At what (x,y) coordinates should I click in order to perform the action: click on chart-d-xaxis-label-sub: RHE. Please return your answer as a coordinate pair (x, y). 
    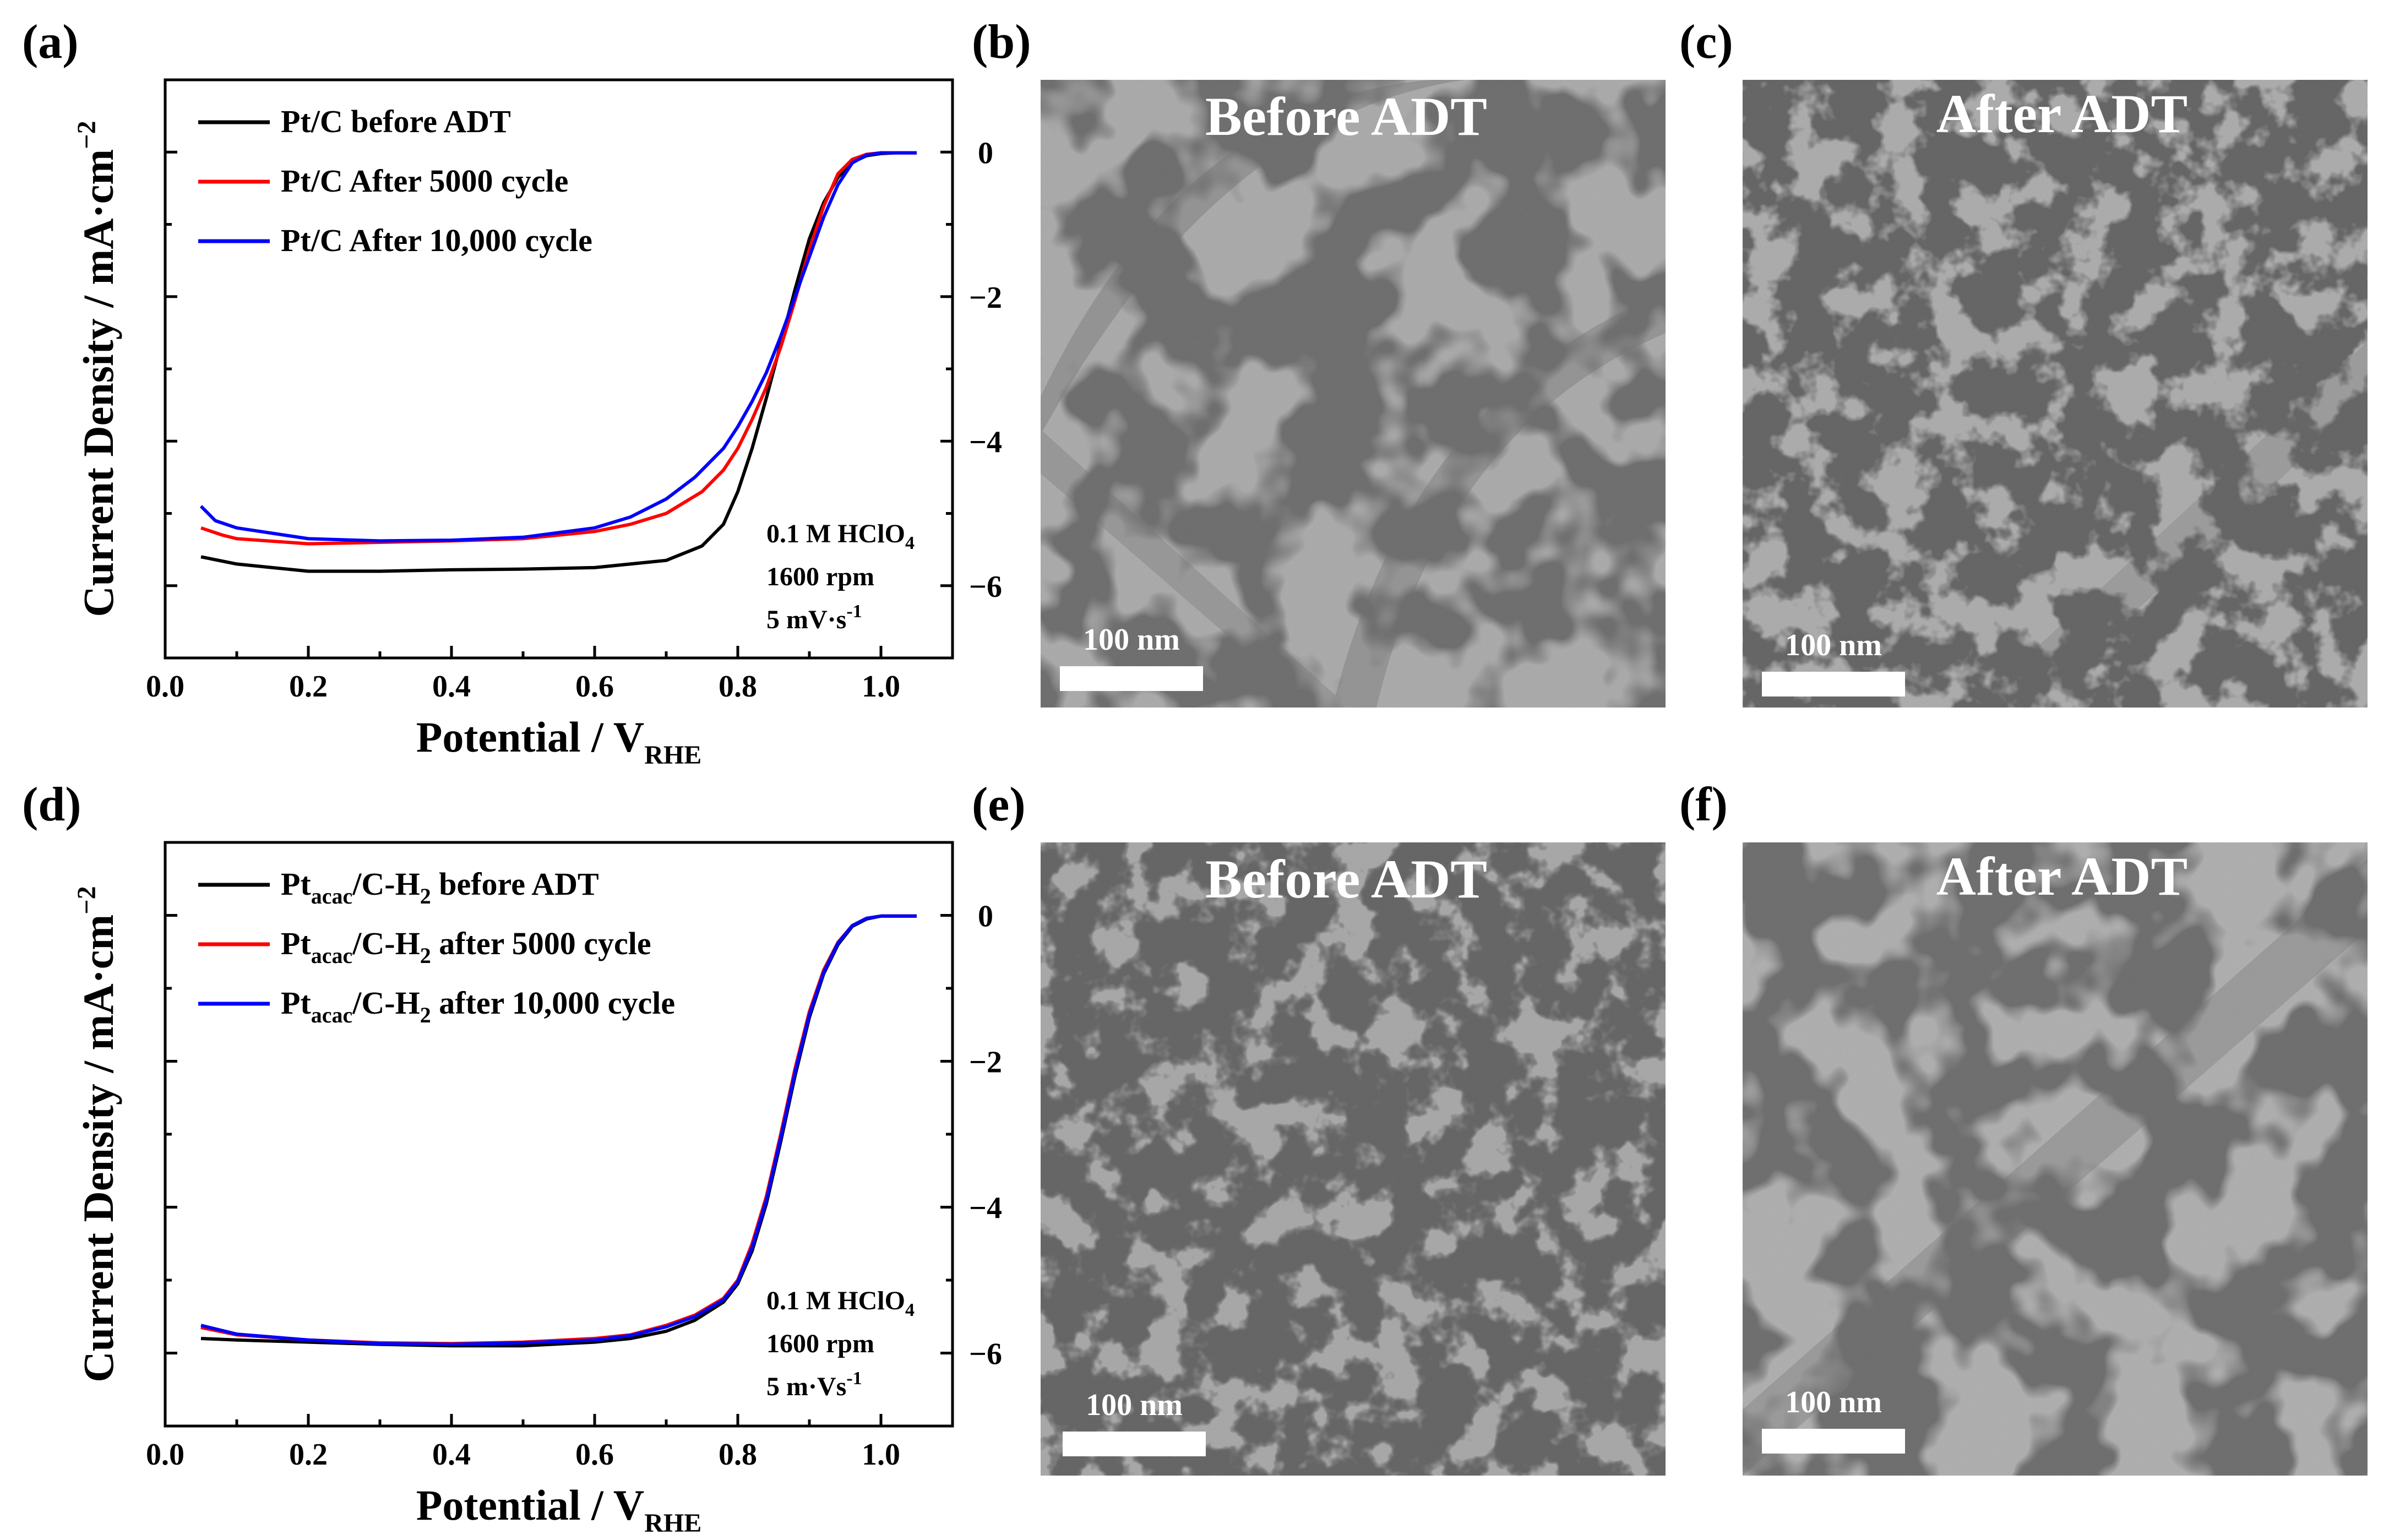
    Looking at the image, I should click on (673, 1523).